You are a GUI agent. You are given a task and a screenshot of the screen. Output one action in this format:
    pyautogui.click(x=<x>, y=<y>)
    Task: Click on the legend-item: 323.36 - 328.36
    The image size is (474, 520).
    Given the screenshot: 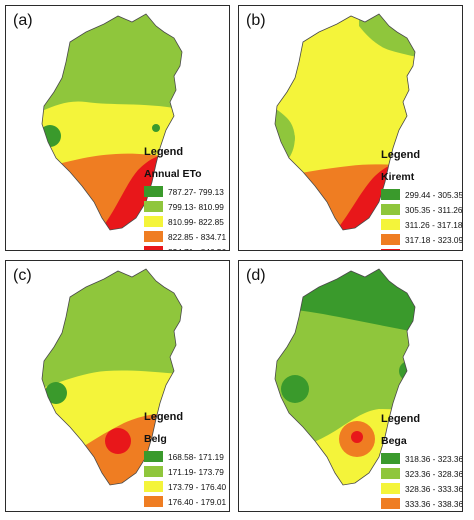 What is the action you would take?
    pyautogui.click(x=422, y=473)
    